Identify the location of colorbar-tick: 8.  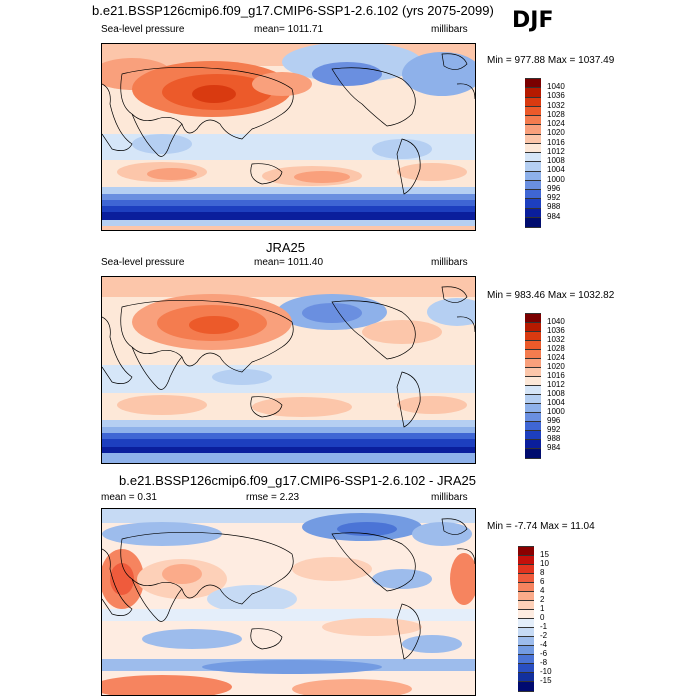
(542, 572).